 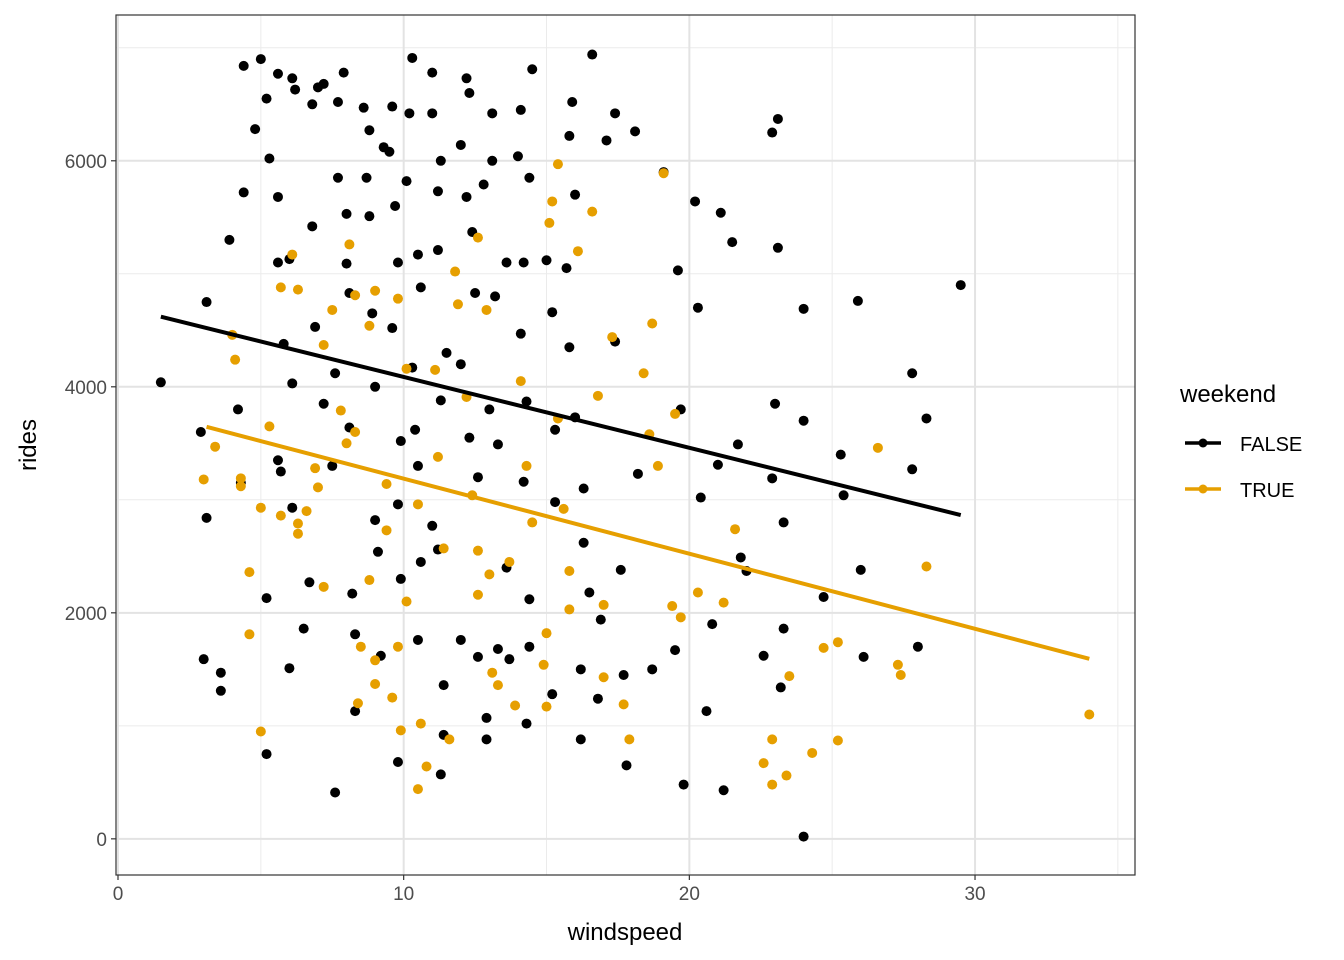 I want to click on legend-title: weekend, so click(x=1227, y=394).